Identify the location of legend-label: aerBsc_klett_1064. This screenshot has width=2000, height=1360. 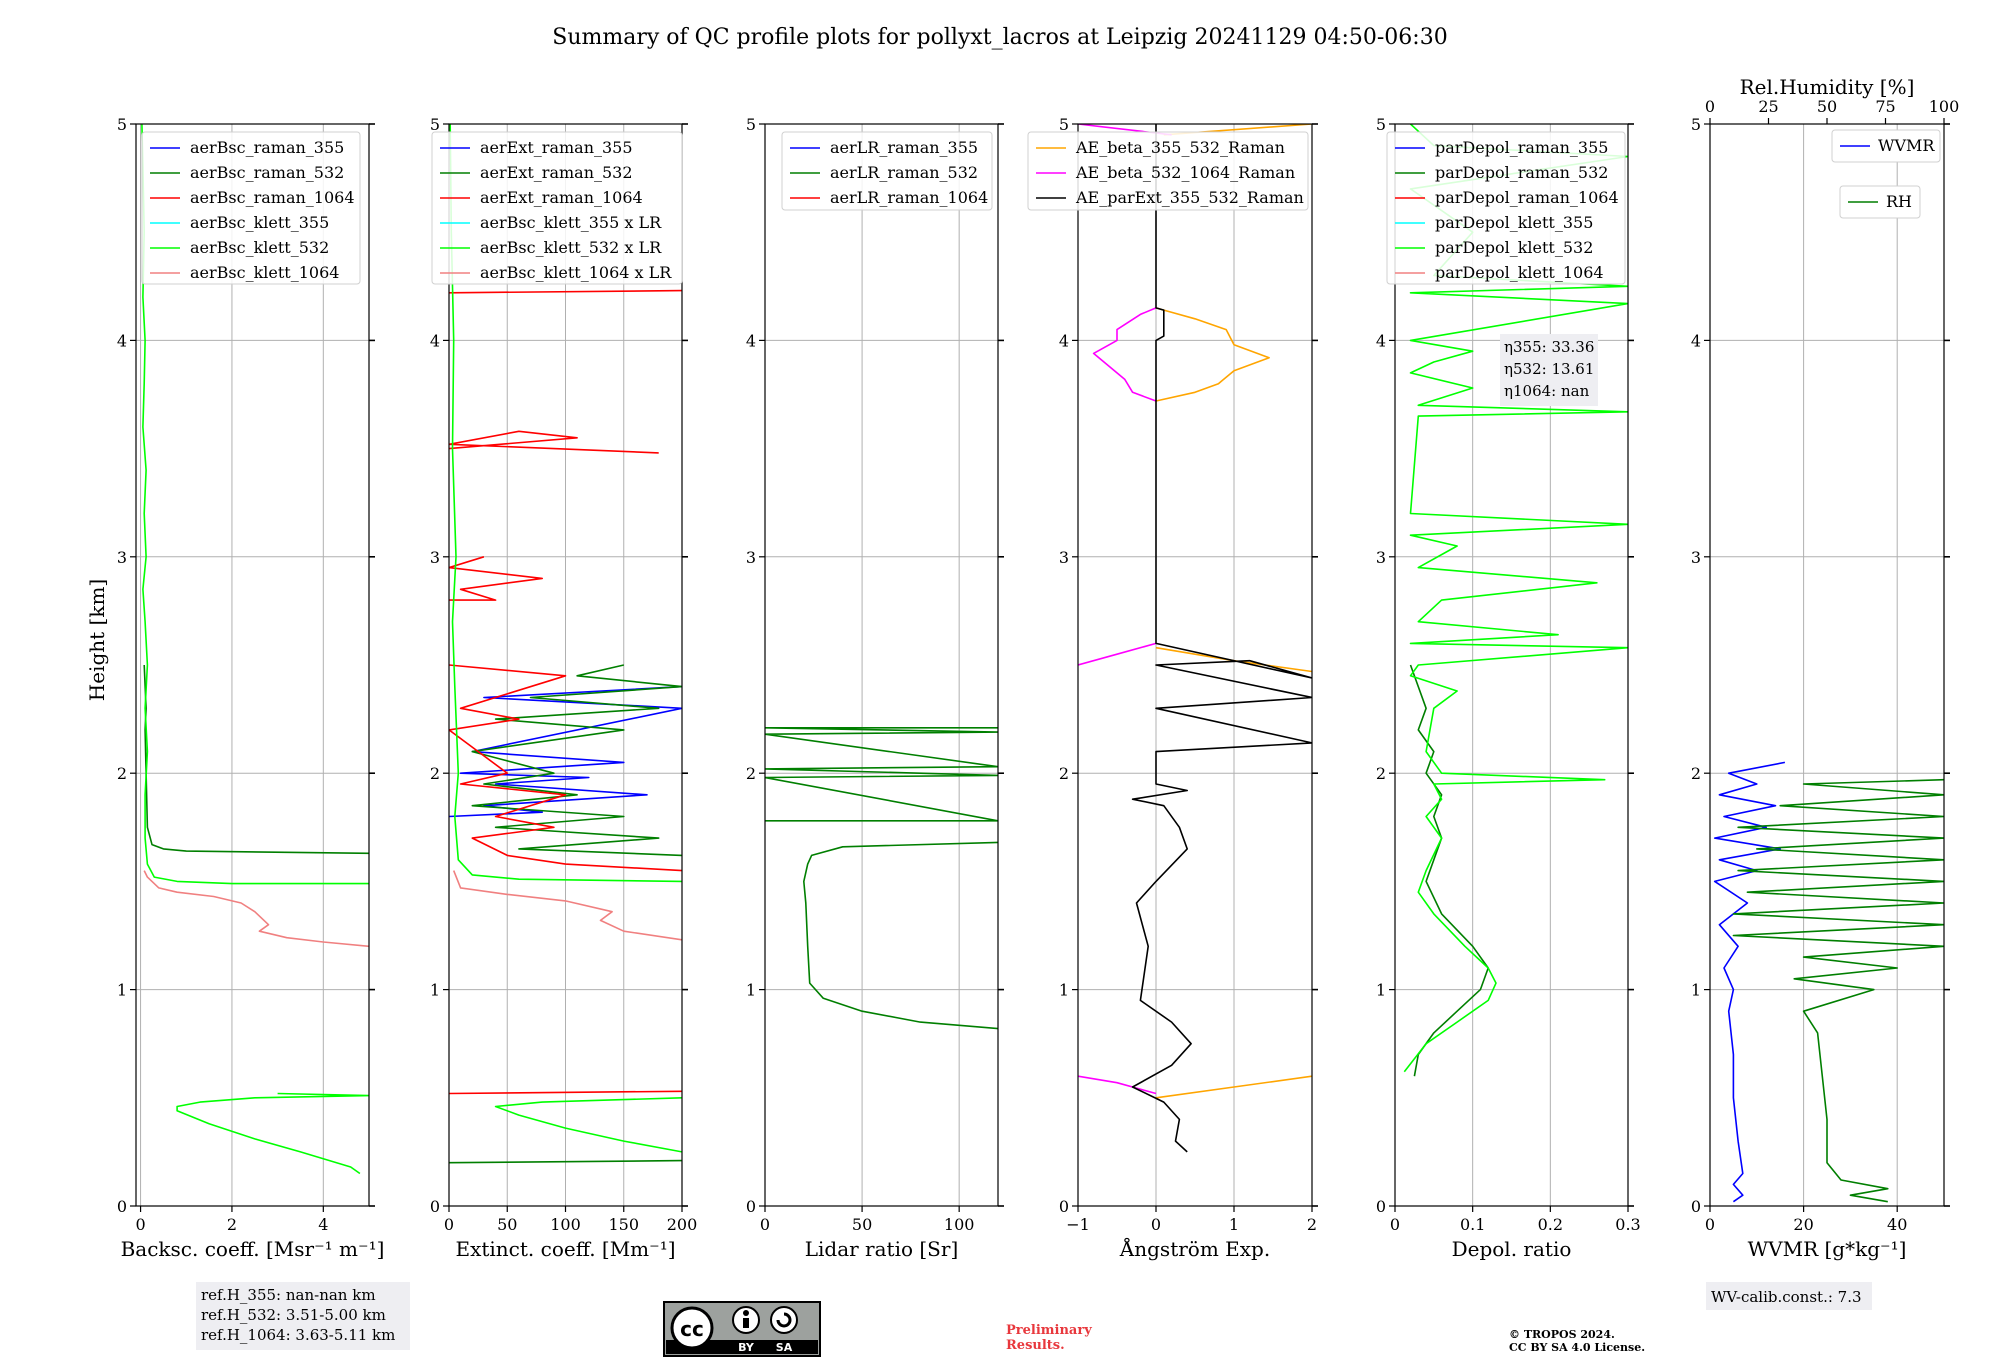
(264, 272).